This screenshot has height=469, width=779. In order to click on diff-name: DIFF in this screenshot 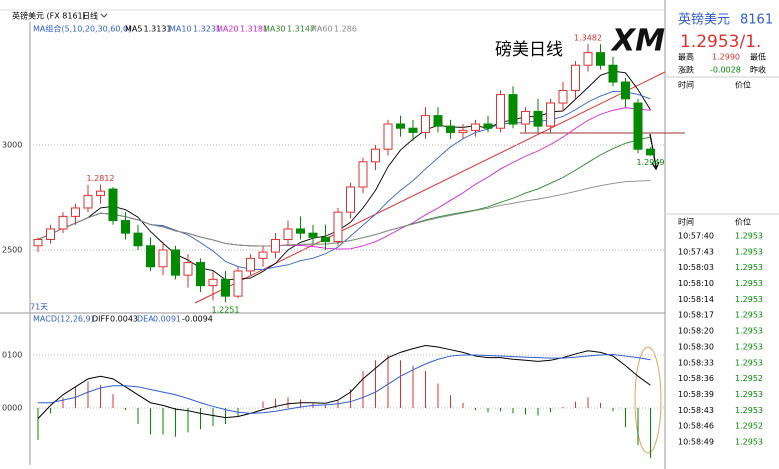, I will do `click(101, 319)`.